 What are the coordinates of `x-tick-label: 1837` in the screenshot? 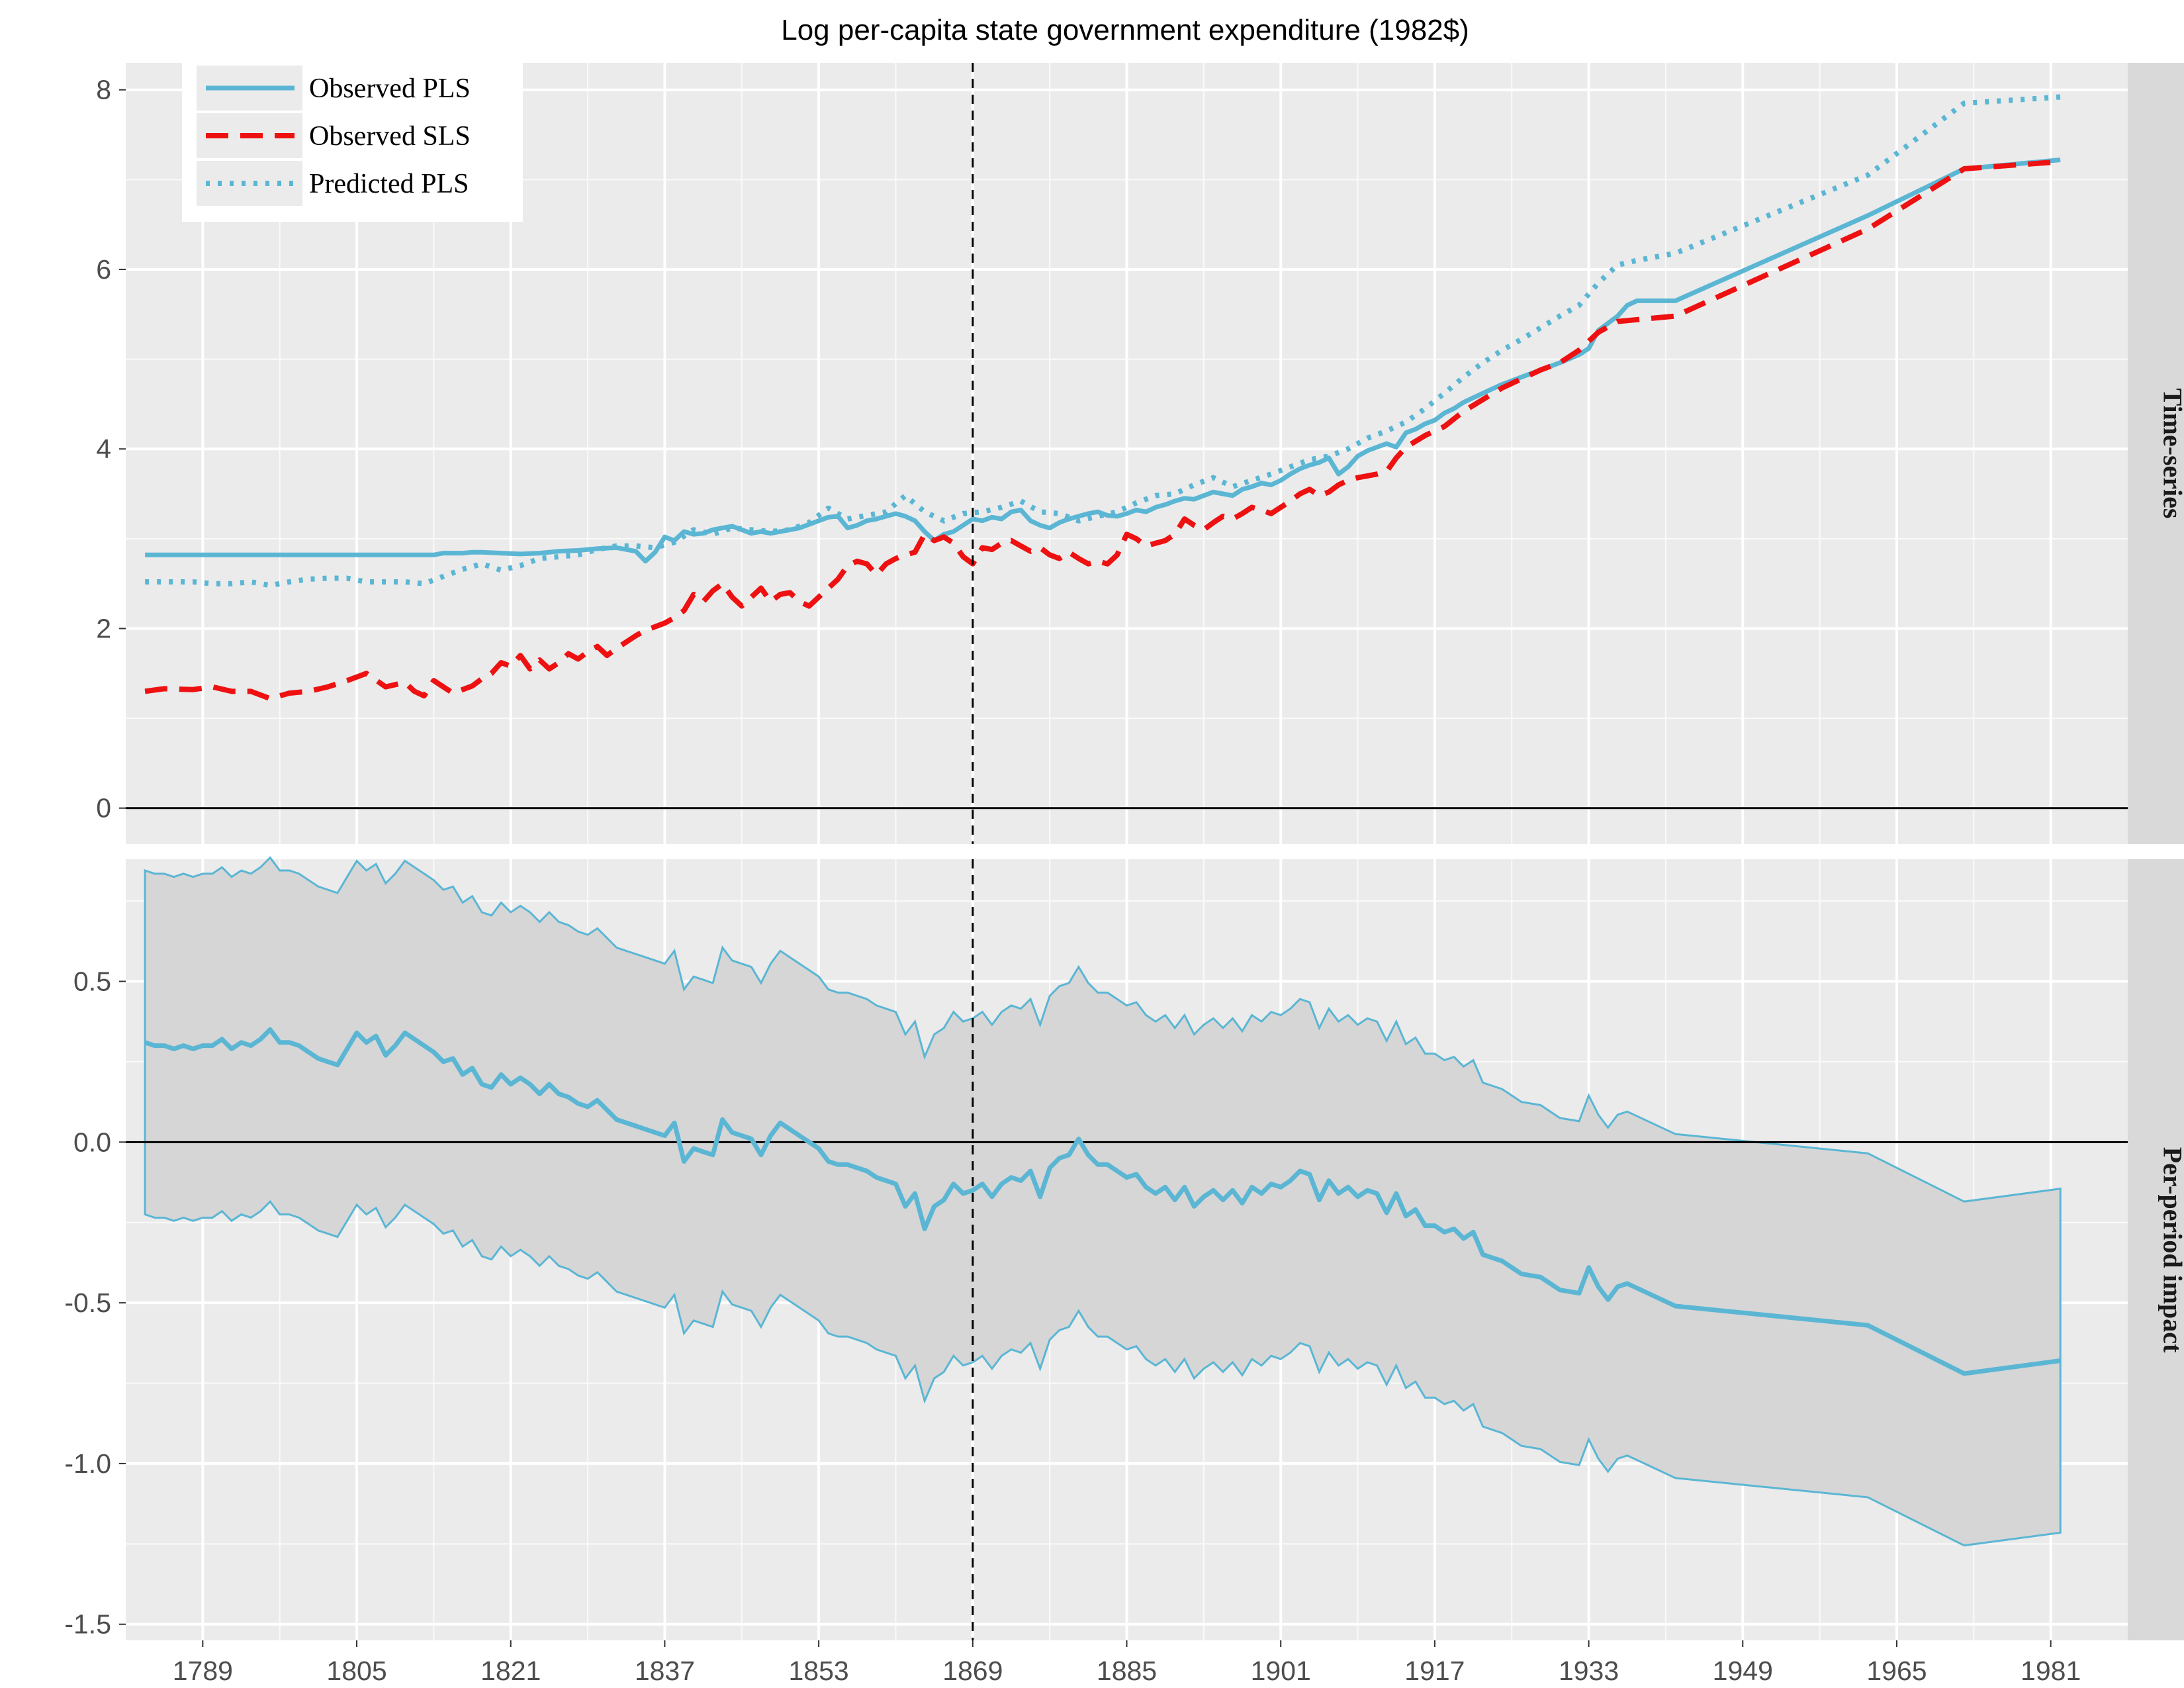 It's located at (665, 1671).